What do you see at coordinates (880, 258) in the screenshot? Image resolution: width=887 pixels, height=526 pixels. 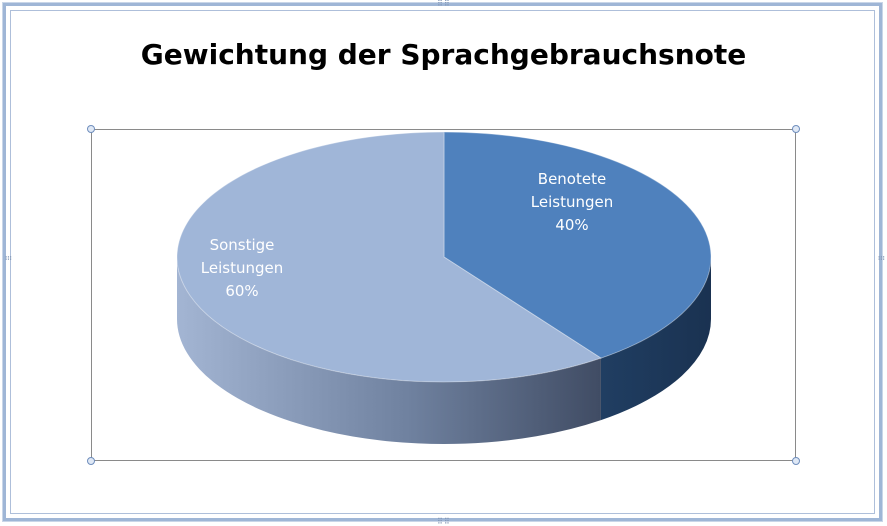 I see `resize-grip-right: ⠿` at bounding box center [880, 258].